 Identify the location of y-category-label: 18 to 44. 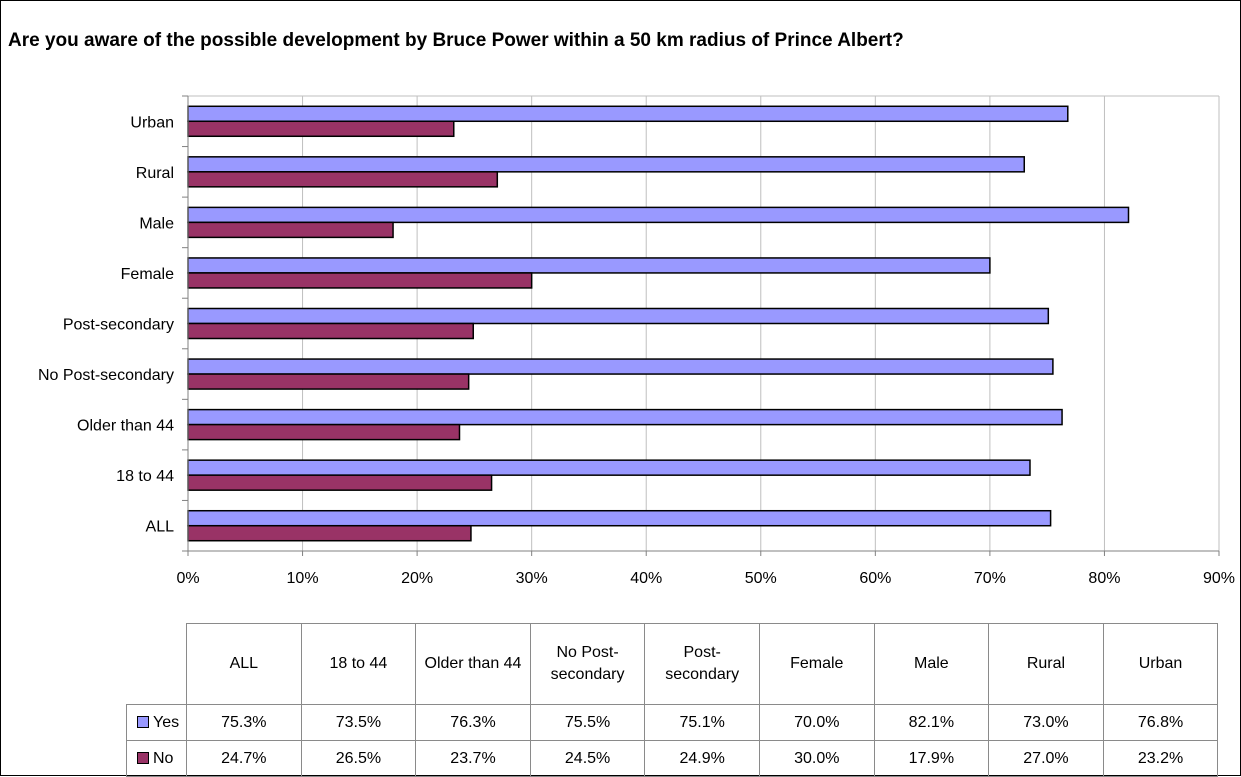
(145, 476).